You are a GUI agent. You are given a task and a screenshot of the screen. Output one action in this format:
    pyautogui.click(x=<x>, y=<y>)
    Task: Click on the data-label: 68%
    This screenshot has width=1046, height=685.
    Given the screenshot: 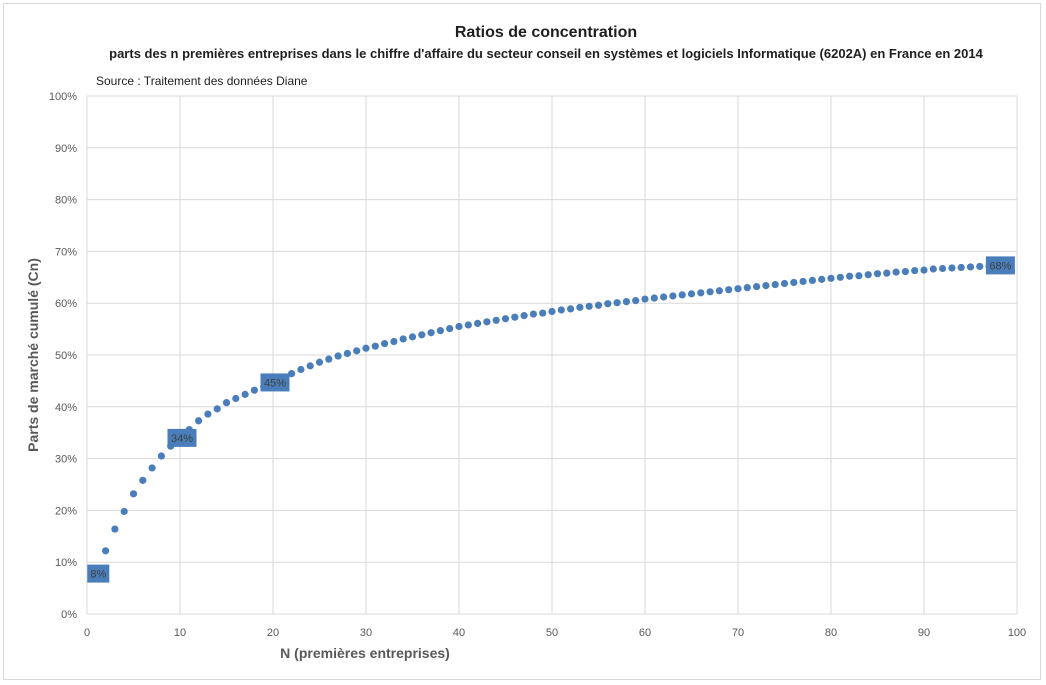 What is the action you would take?
    pyautogui.click(x=1000, y=266)
    